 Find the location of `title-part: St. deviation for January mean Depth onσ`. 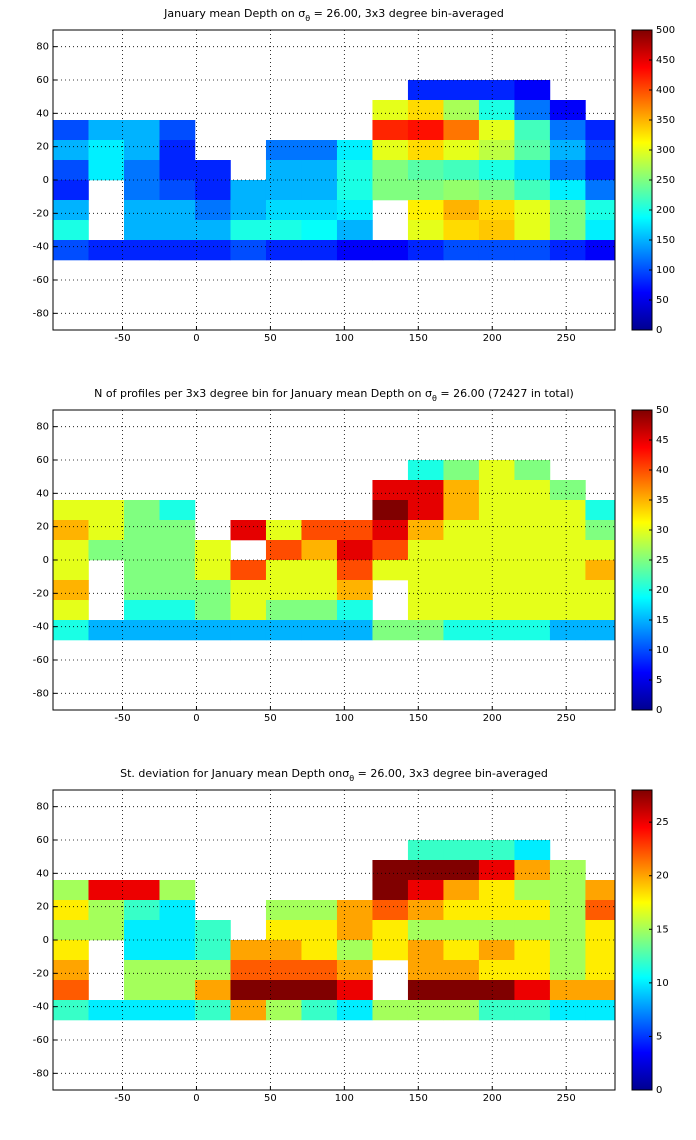

title-part: St. deviation for January mean Depth onσ is located at coordinates (234, 773).